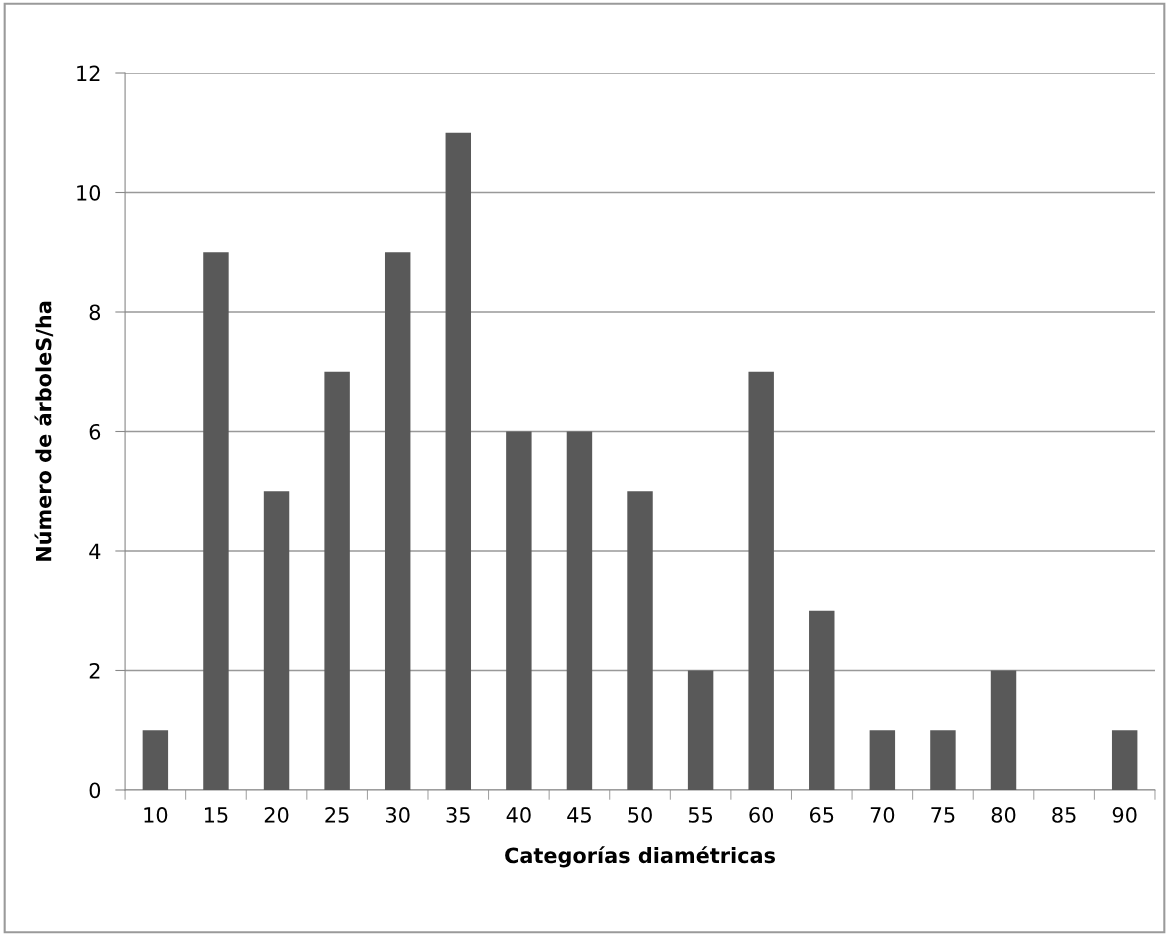  I want to click on x-tick-label: 20, so click(276, 815).